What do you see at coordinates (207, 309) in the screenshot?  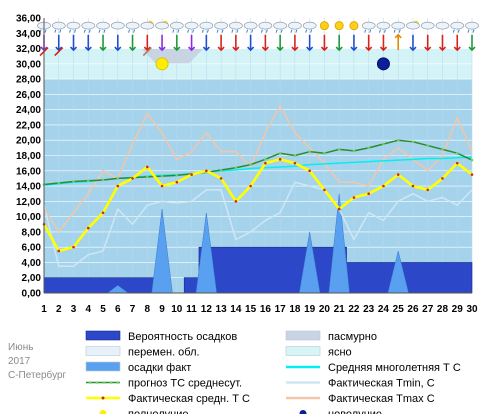 I see `x-tick-label: 12` at bounding box center [207, 309].